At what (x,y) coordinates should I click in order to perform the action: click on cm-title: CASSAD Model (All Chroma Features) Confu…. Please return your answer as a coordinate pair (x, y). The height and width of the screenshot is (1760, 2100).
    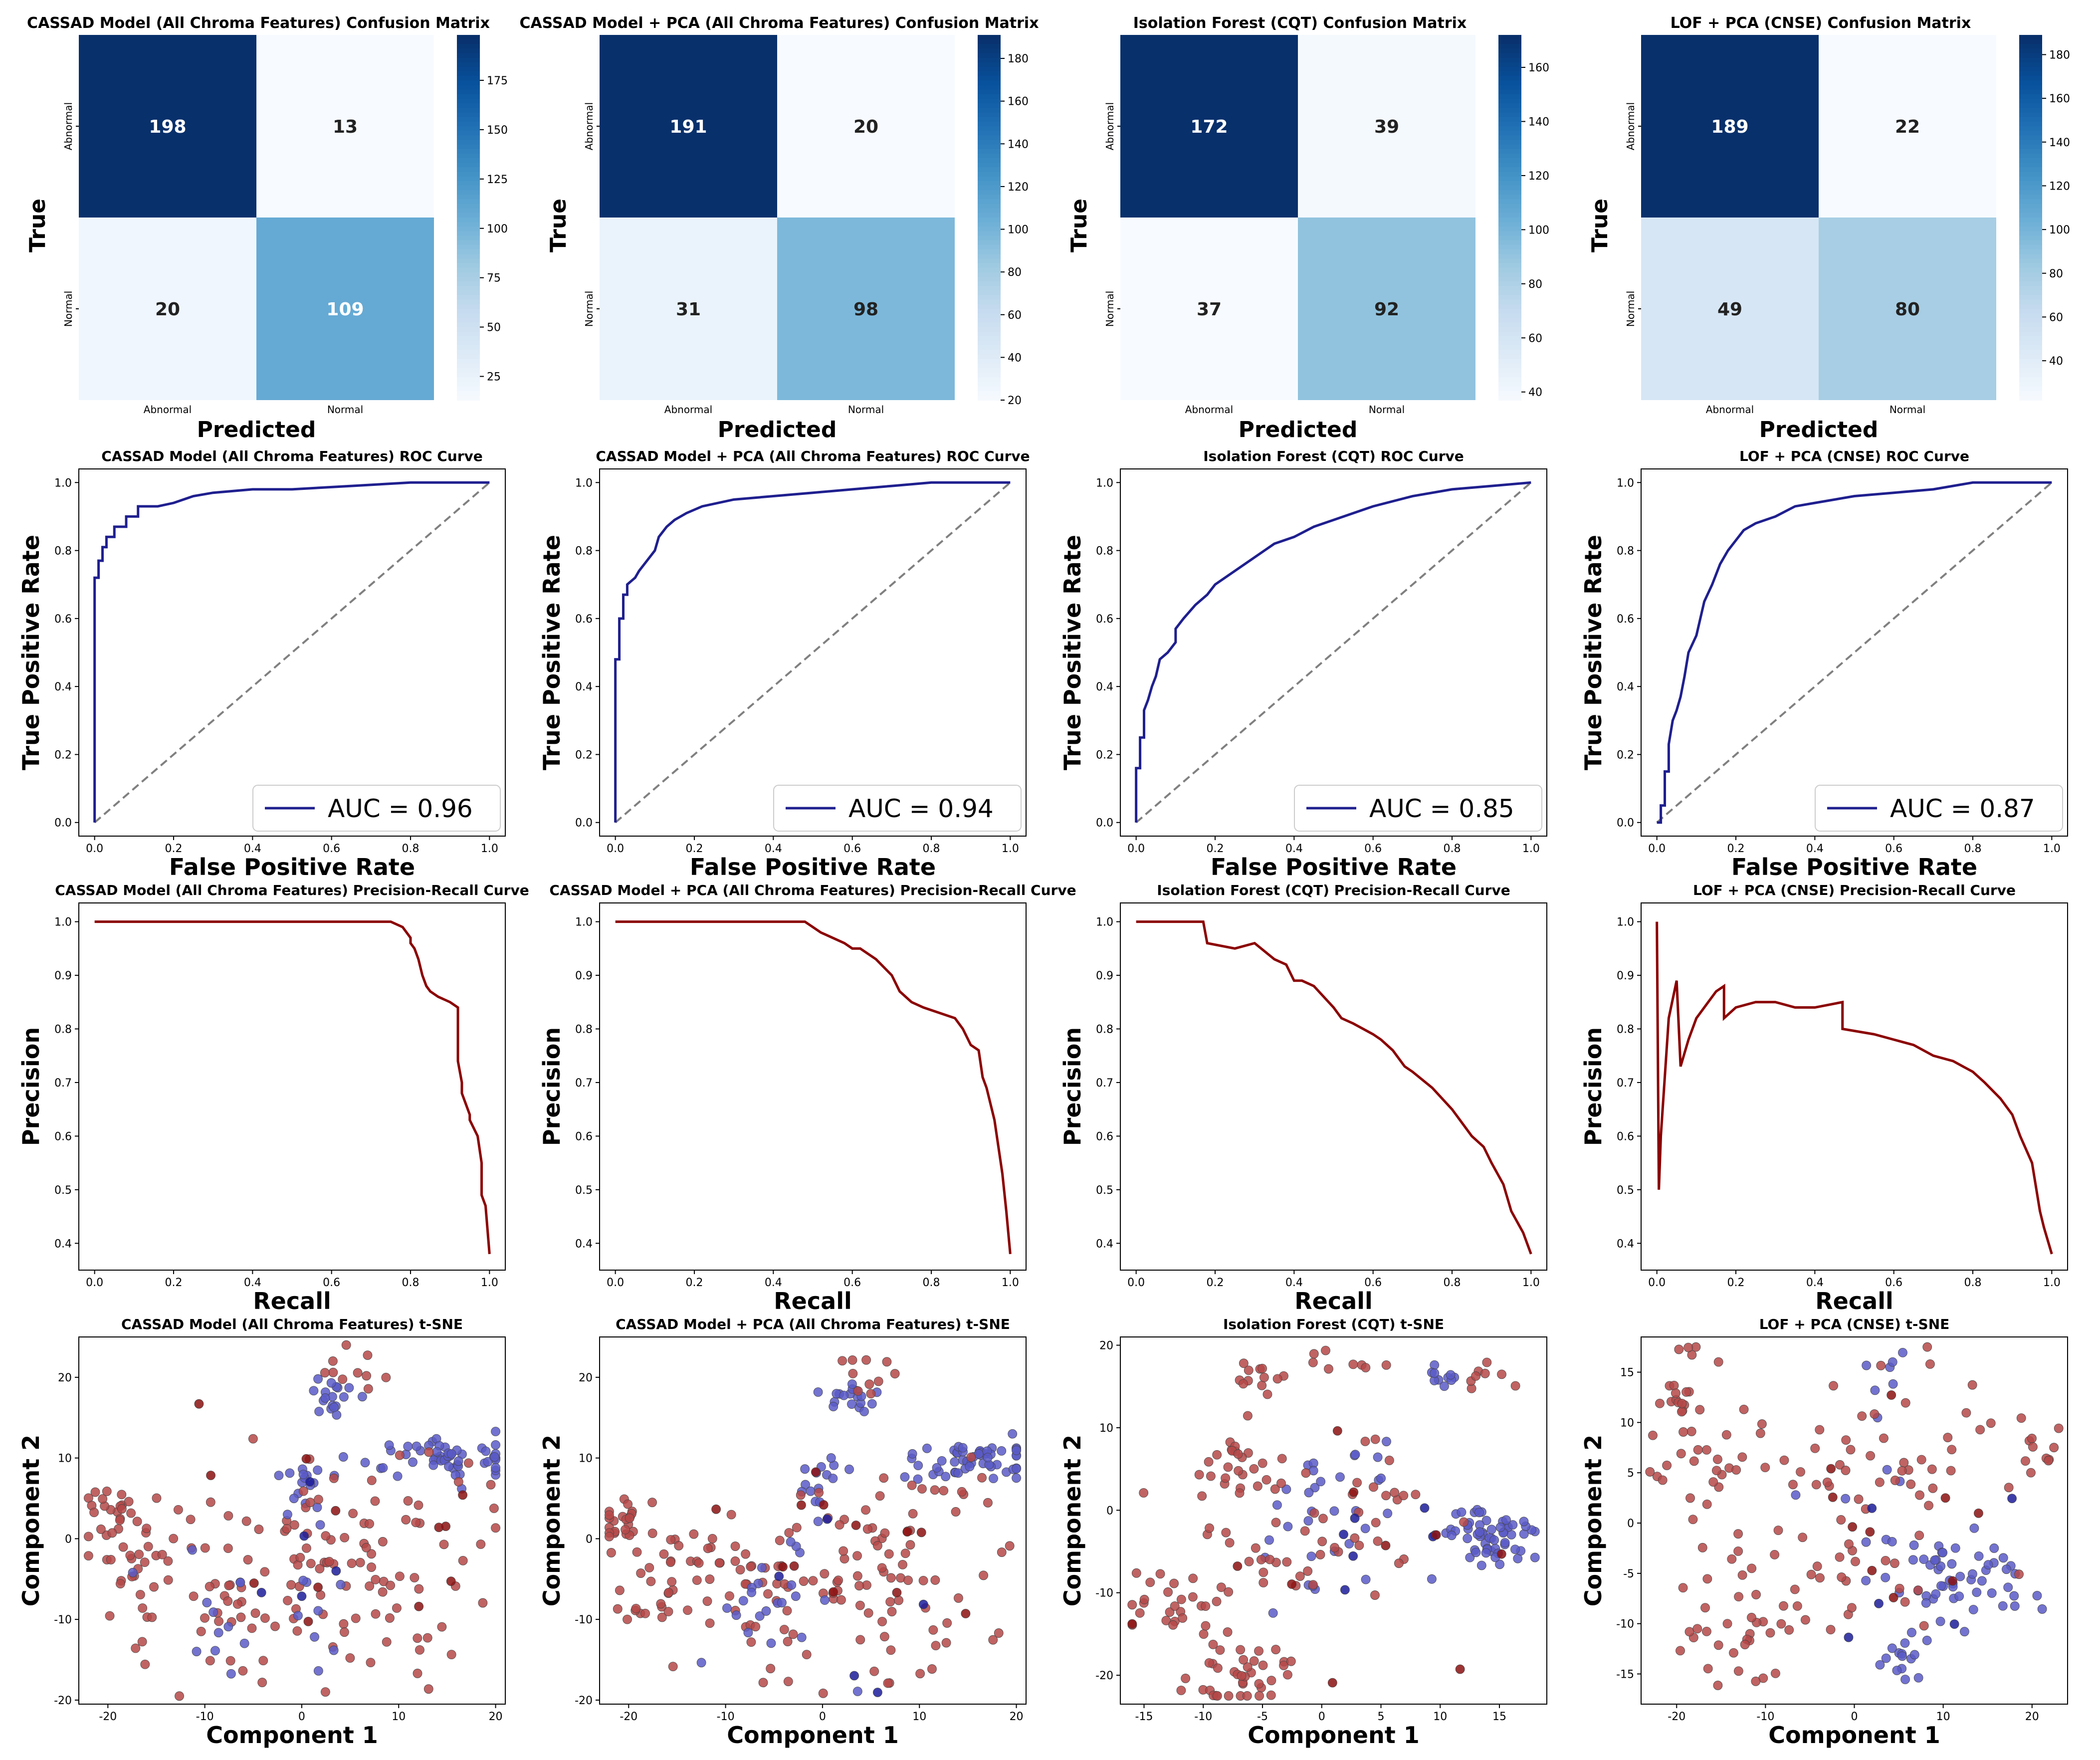
    Looking at the image, I should click on (258, 23).